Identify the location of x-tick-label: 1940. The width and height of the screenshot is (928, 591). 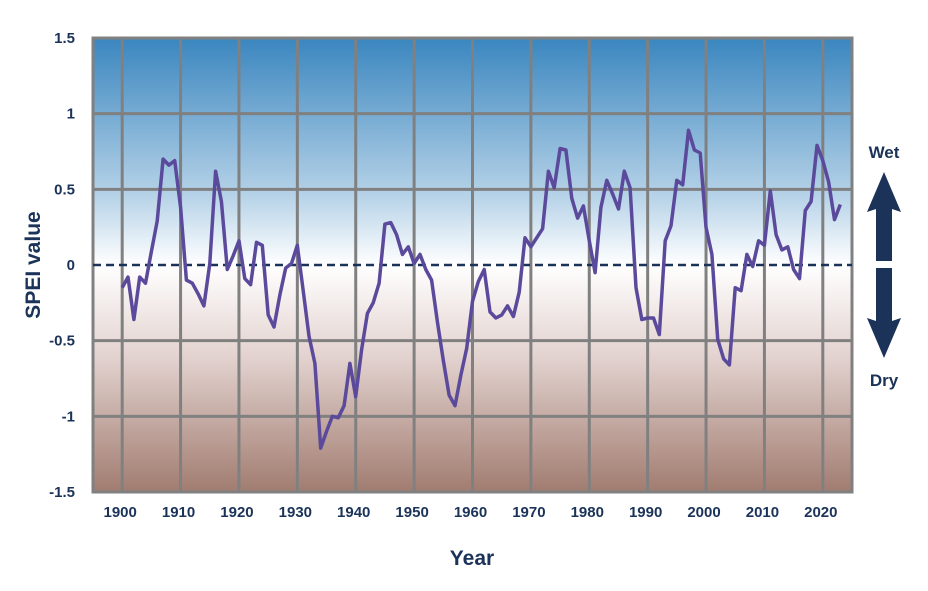
(353, 512).